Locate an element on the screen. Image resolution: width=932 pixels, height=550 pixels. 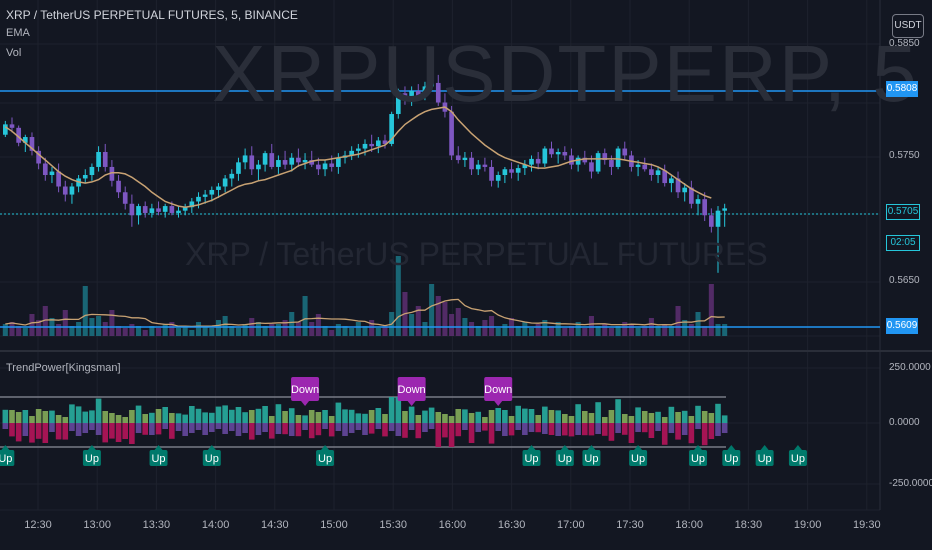
currency-button: USDT is located at coordinates (908, 26).